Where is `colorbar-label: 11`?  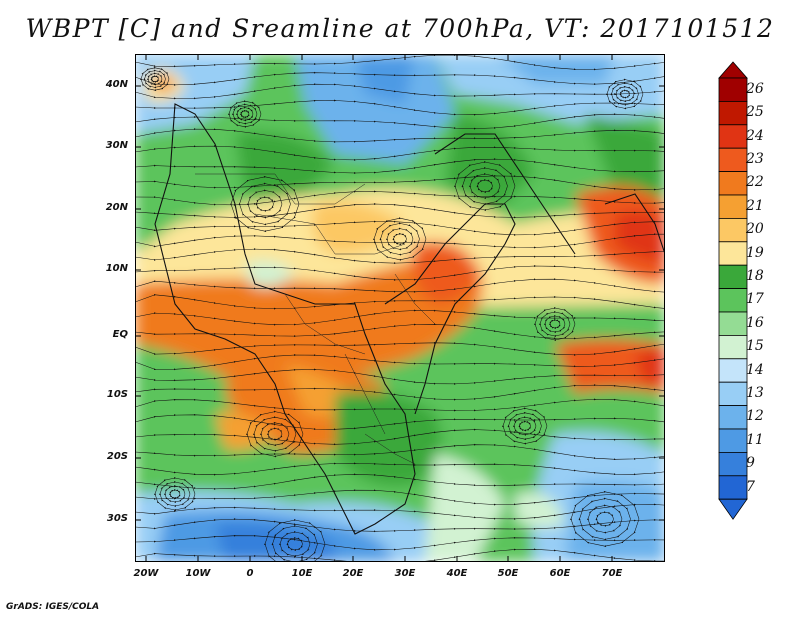 colorbar-label: 11 is located at coordinates (755, 439).